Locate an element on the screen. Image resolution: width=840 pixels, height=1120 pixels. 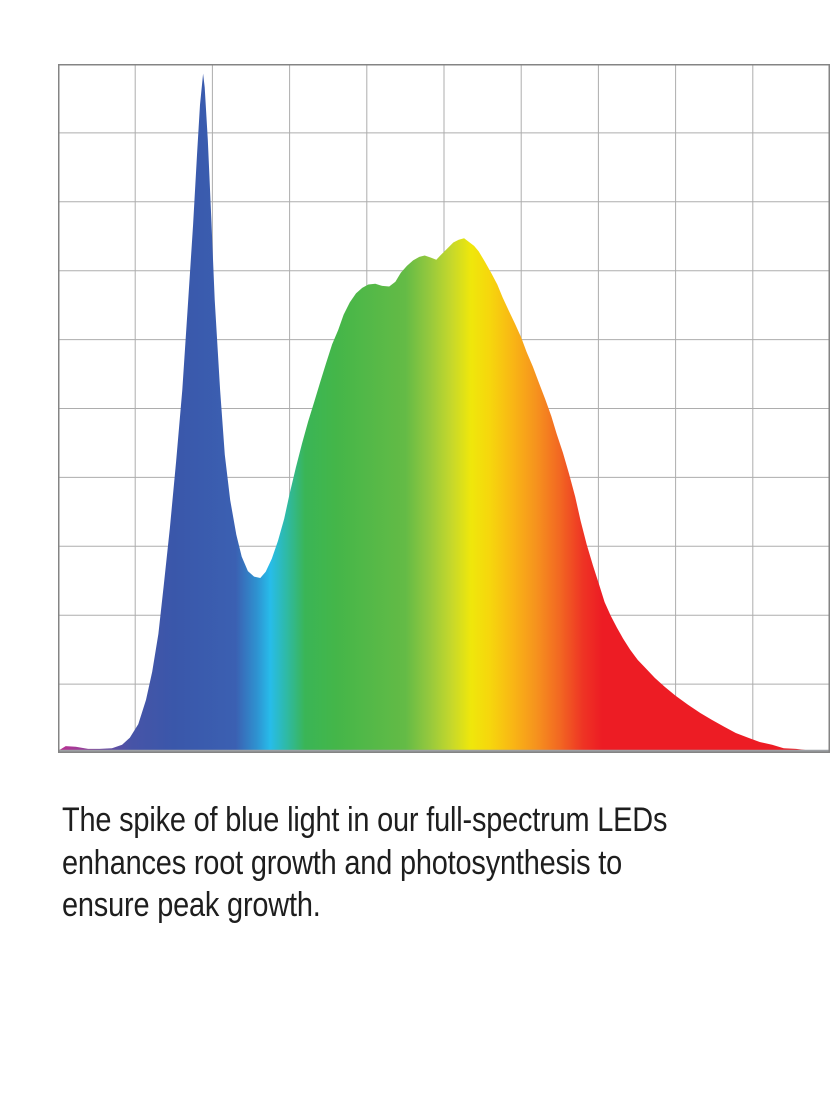
caption-line: ensure peak growth. is located at coordinates (191, 905).